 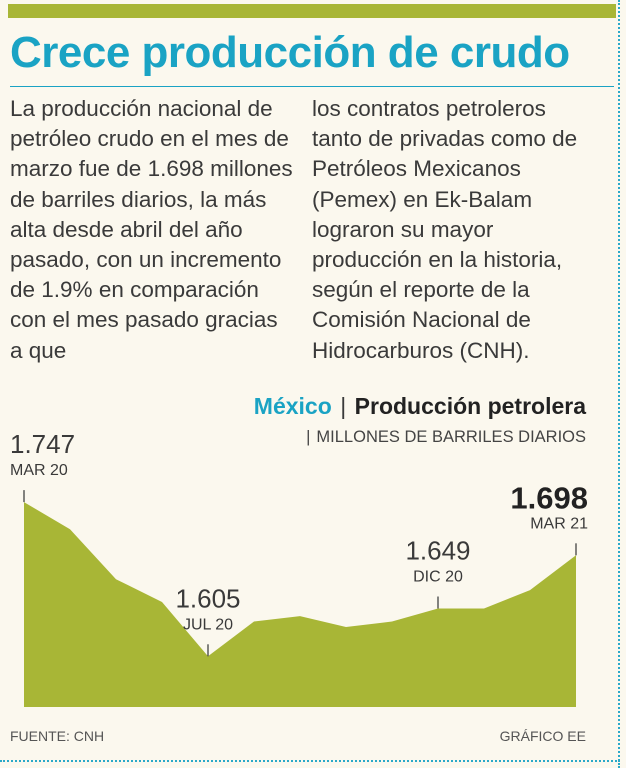 I want to click on chart-units: | MILLONES DE BARRILES DIARIOS, so click(x=446, y=437).